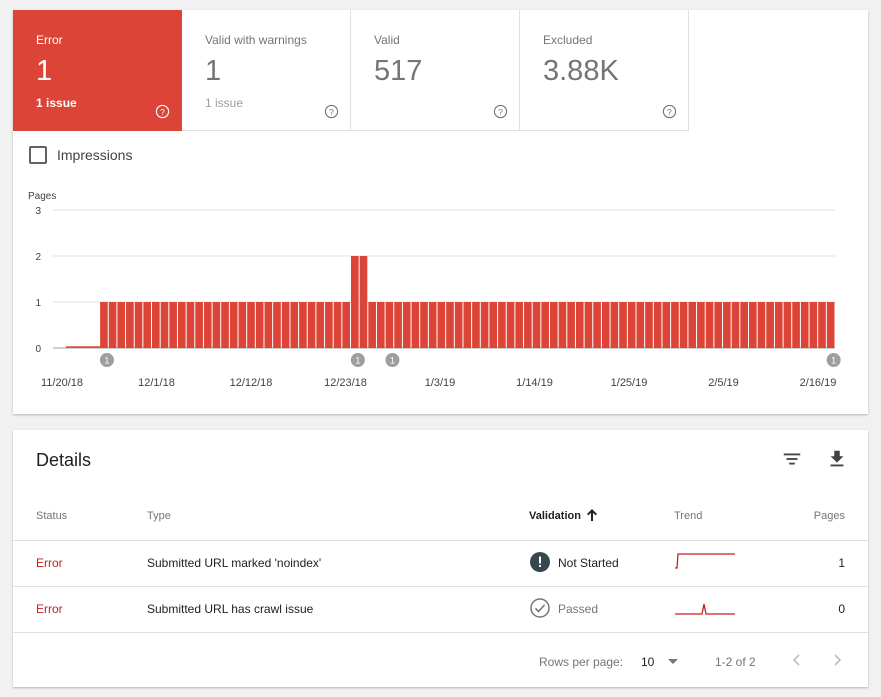 The image size is (881, 697). I want to click on chevron-left-icon, so click(797, 660).